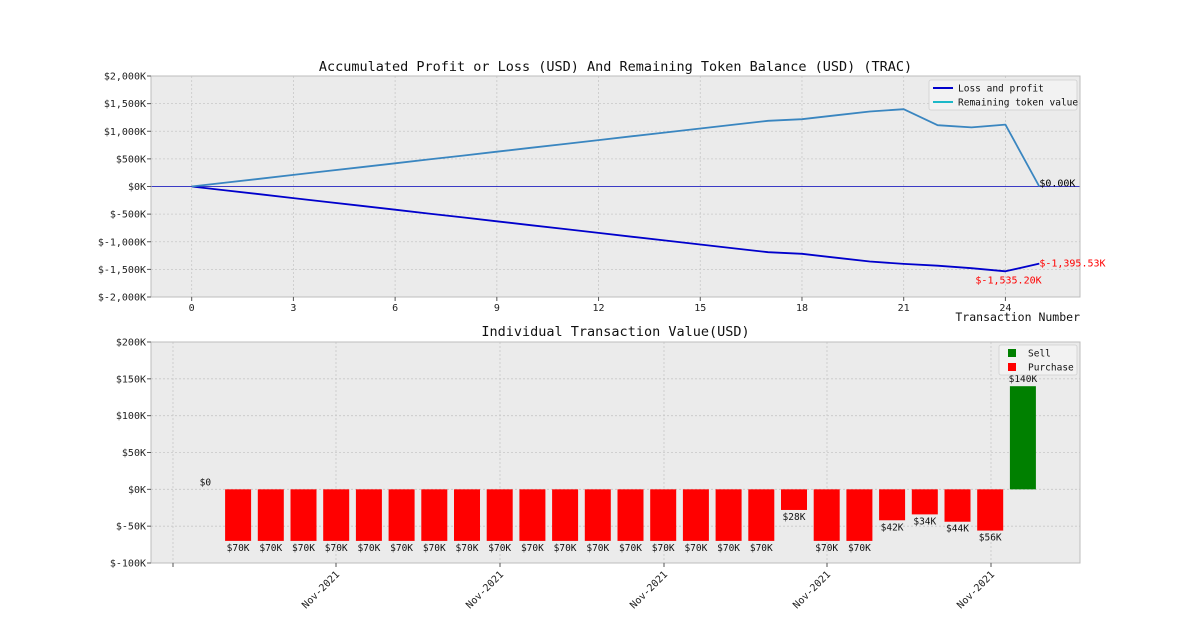 This screenshot has width=1200, height=632. I want to click on bar-value-label: $0, so click(206, 482).